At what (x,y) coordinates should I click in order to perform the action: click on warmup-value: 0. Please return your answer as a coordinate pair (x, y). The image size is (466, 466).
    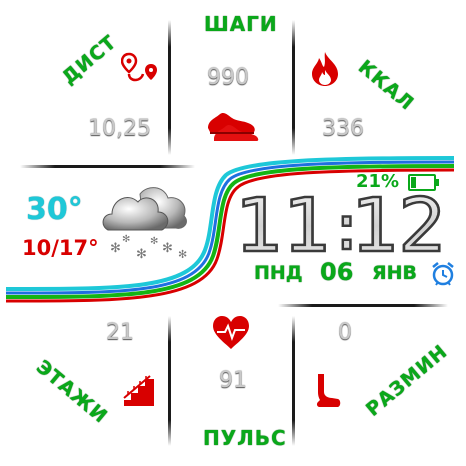
    Looking at the image, I should click on (345, 332).